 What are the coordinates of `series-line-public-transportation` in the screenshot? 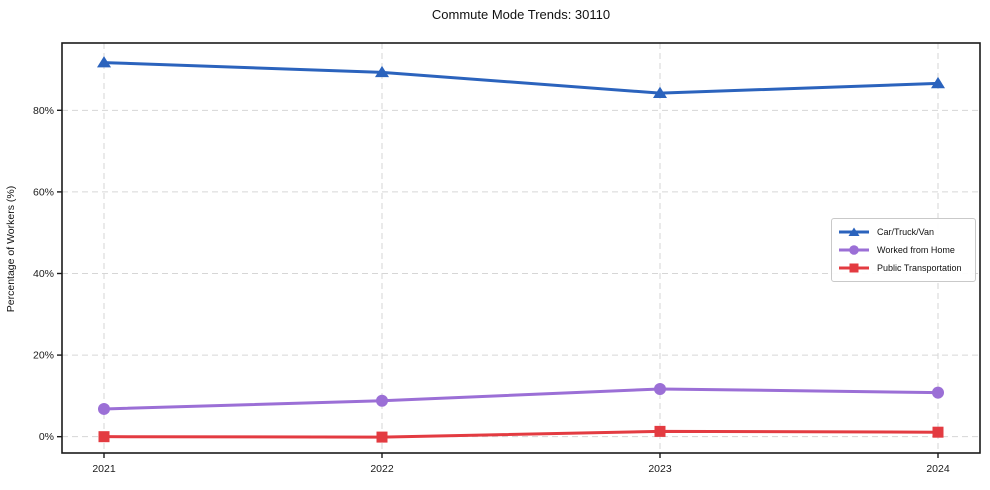 It's located at (521, 434).